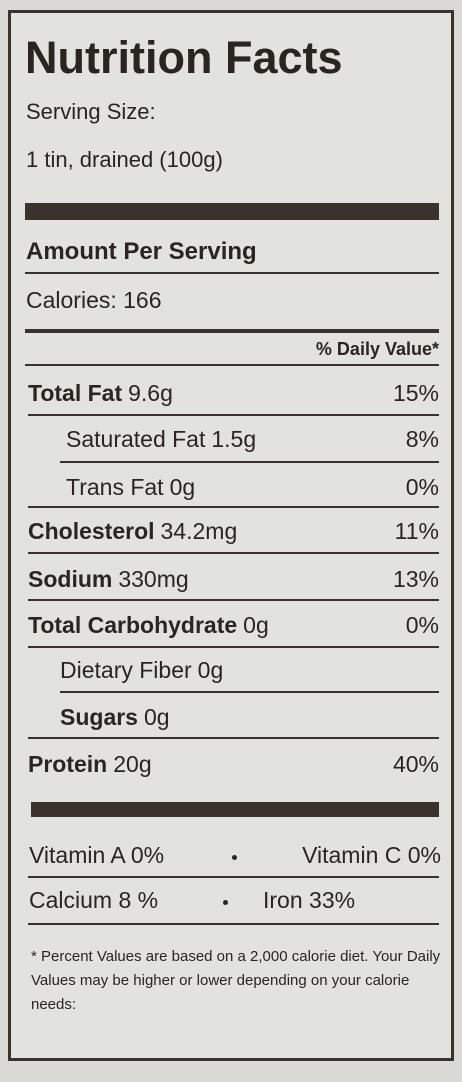 This screenshot has width=462, height=1082. What do you see at coordinates (99, 717) in the screenshot?
I see `text: Sugars` at bounding box center [99, 717].